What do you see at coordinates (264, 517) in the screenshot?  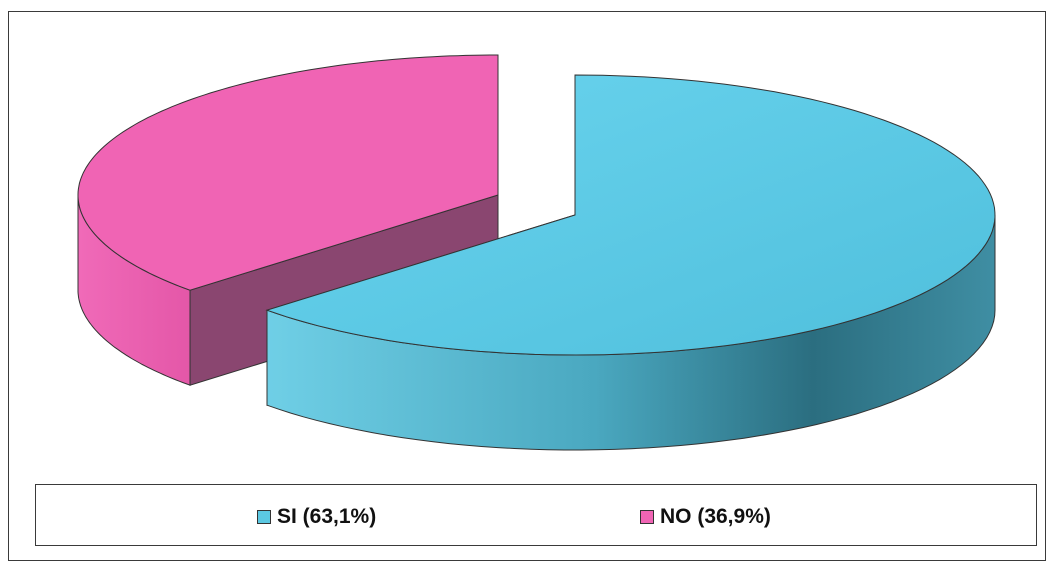 I see `legend-swatch-si` at bounding box center [264, 517].